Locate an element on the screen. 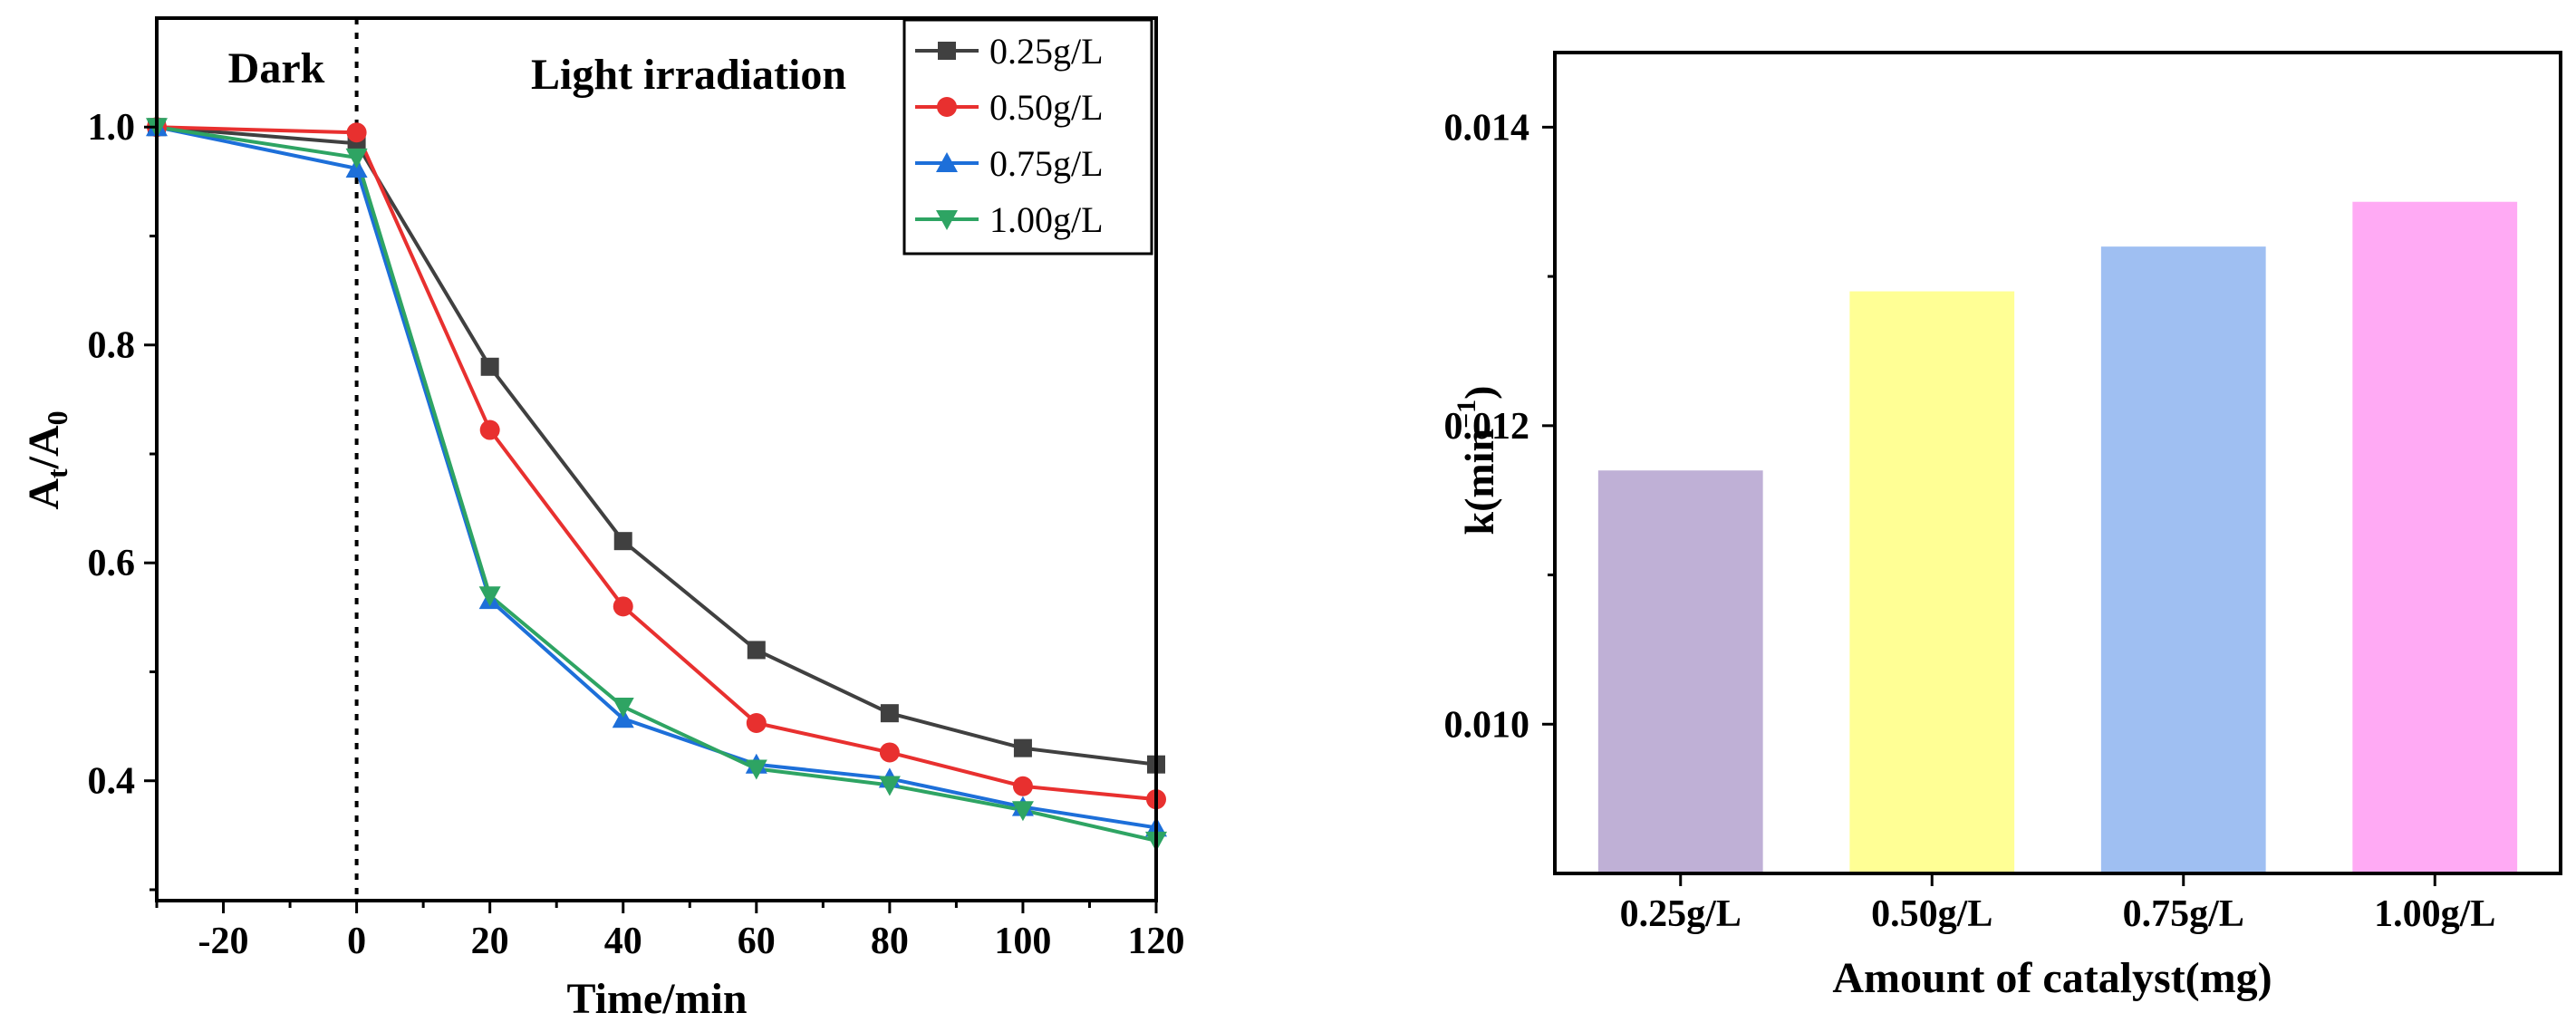  legend-label-1: 0.50g/L is located at coordinates (1046, 107).